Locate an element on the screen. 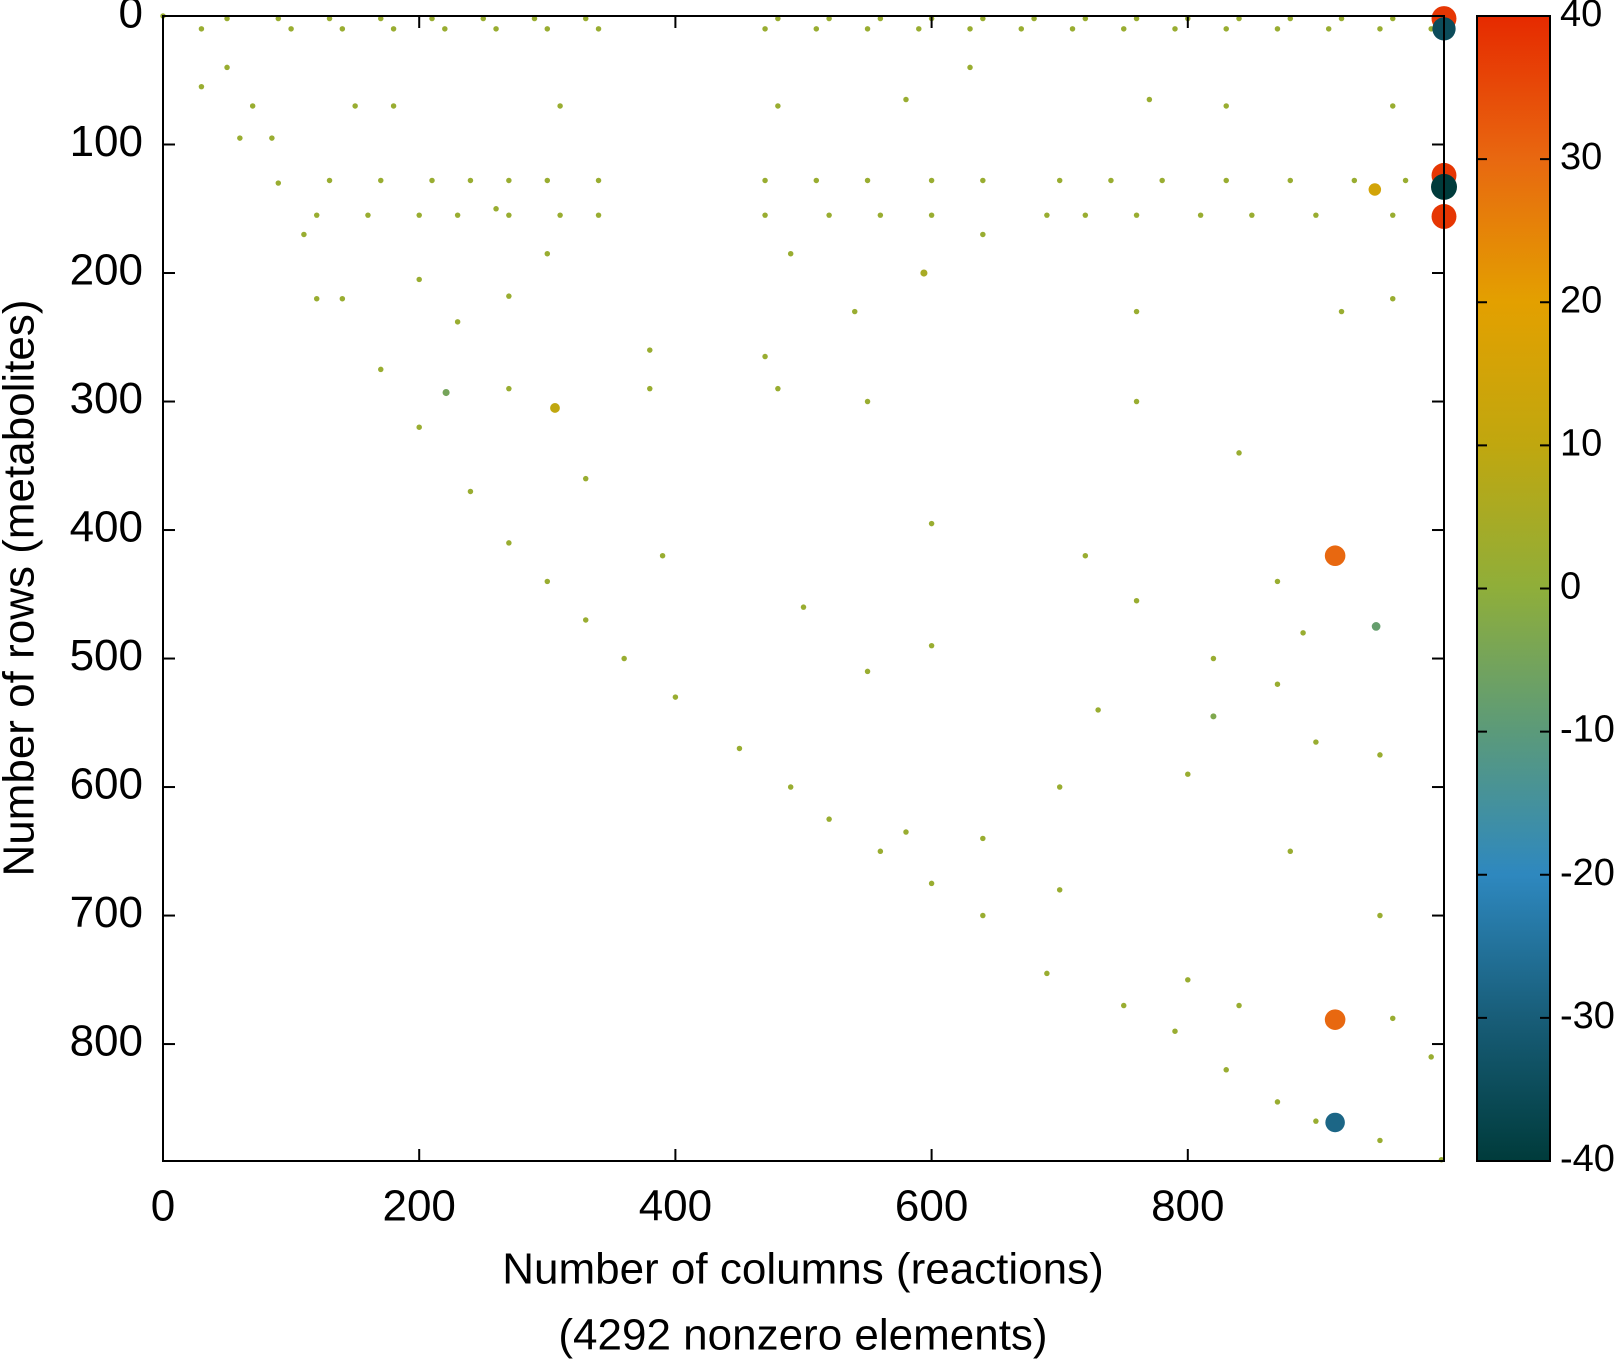  x-tick-label: 400 is located at coordinates (675, 1206).